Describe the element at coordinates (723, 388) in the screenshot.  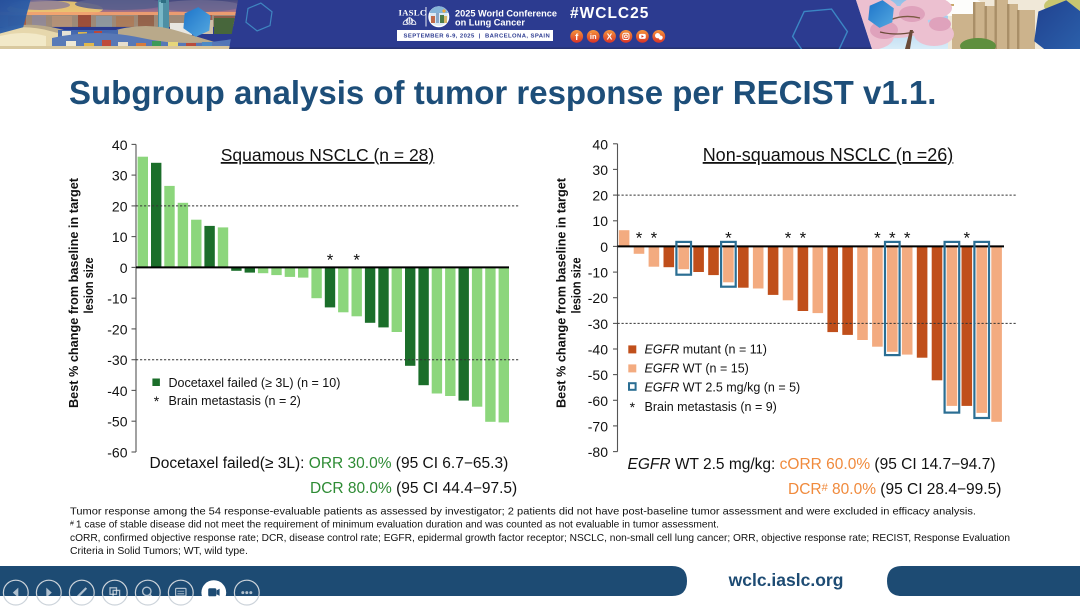
I see `svg-text: EGFR WT 2.5 mg/kg (n = 5)` at that location.